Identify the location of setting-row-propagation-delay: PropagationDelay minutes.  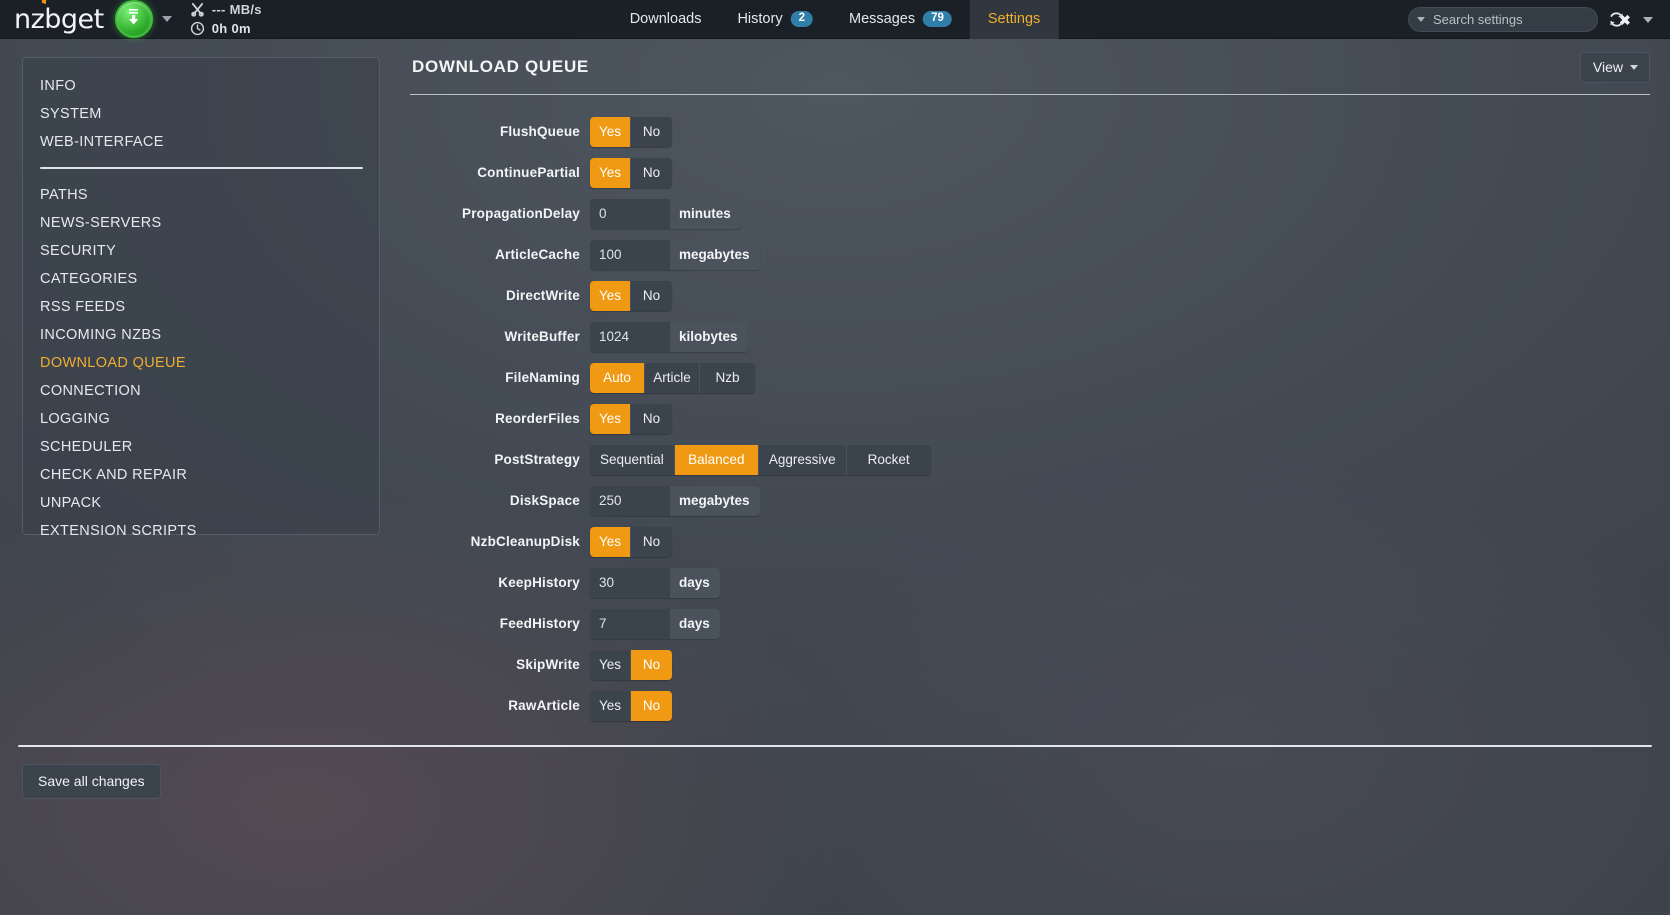
(1030, 213).